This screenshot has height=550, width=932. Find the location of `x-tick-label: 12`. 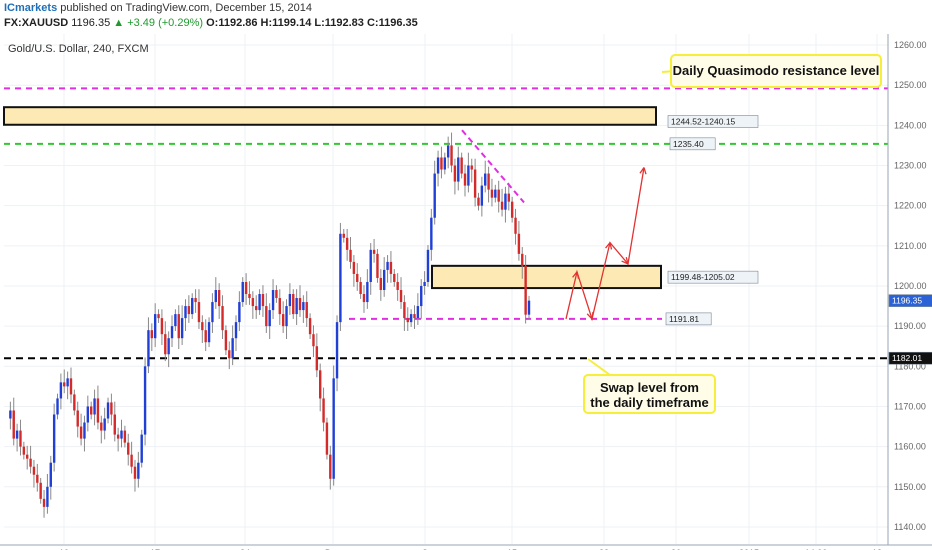

x-tick-label: 12 is located at coordinates (877, 549).